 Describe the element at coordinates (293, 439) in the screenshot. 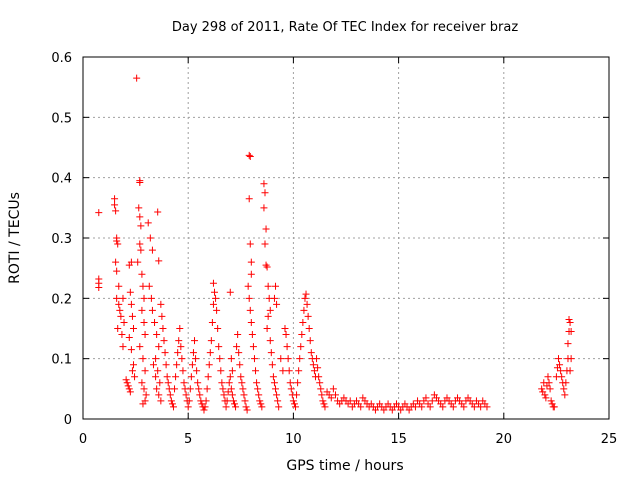

I see `x-tick-label: 10` at that location.